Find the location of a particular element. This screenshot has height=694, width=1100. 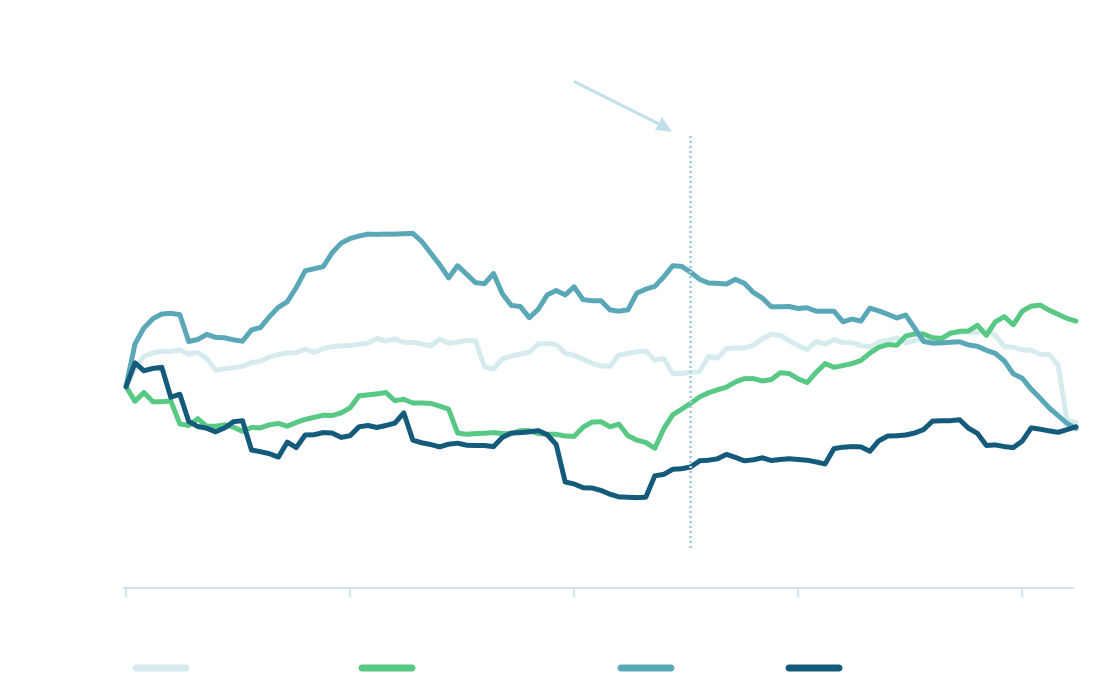

annotation-layer is located at coordinates (633, 314).